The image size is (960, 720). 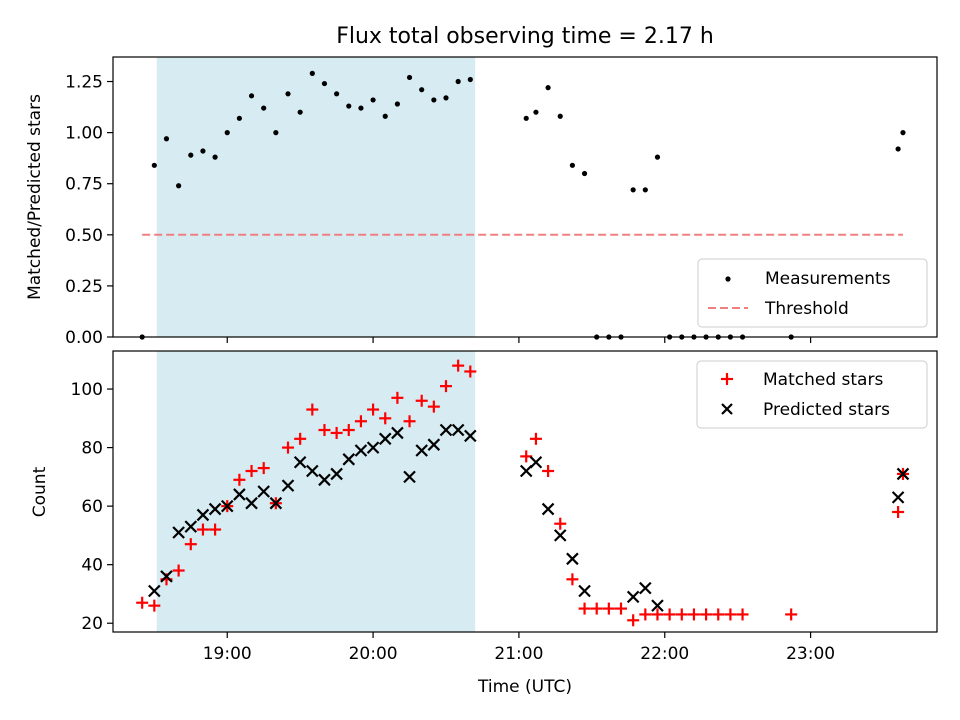 I want to click on x-axis-label: Time (UTC), so click(x=524, y=687).